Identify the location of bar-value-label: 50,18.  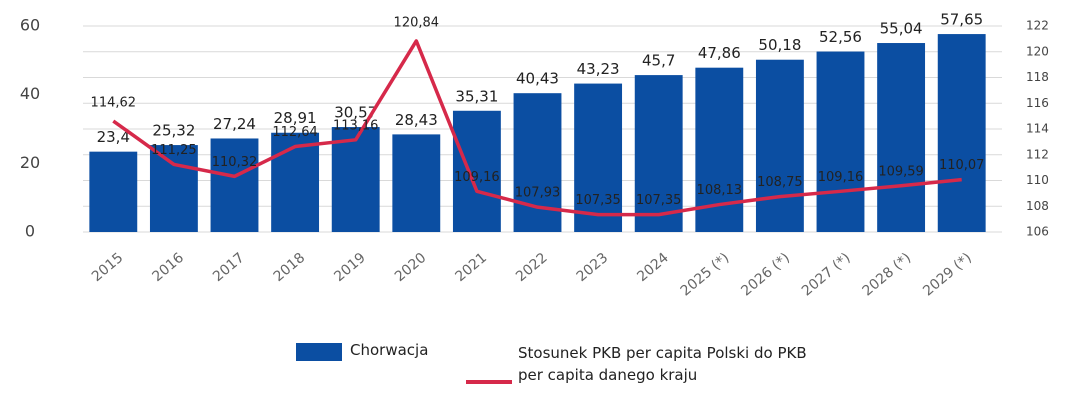
(779, 45).